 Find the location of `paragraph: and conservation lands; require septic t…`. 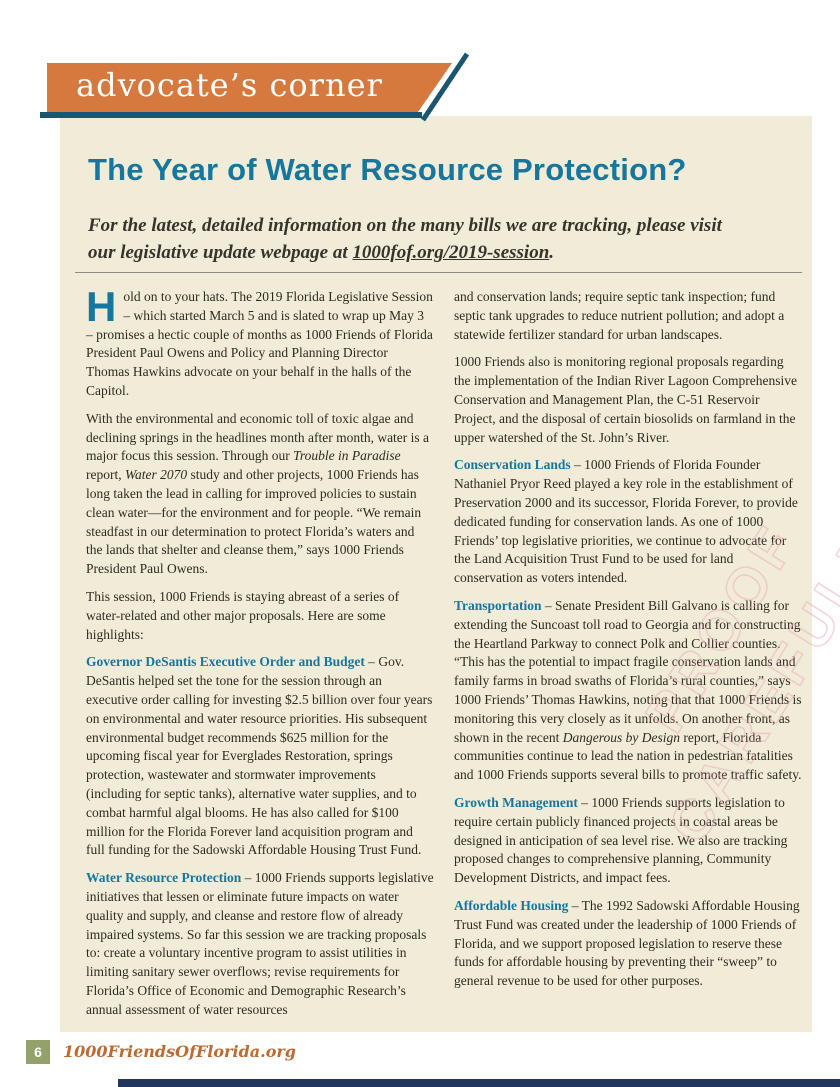

paragraph: and conservation lands; require septic t… is located at coordinates (619, 315).